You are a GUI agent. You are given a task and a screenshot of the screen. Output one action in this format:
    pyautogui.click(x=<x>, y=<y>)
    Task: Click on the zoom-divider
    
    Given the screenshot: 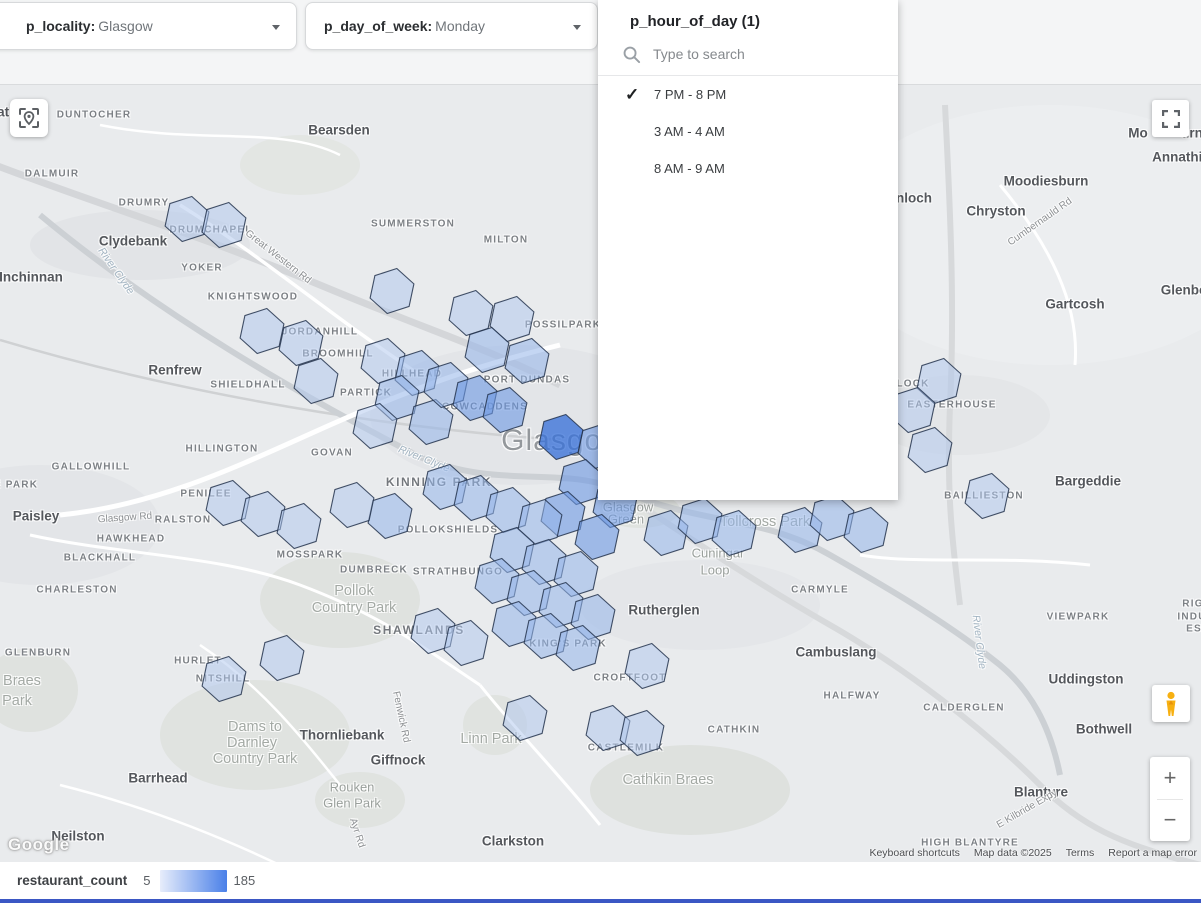 What is the action you would take?
    pyautogui.click(x=1170, y=799)
    